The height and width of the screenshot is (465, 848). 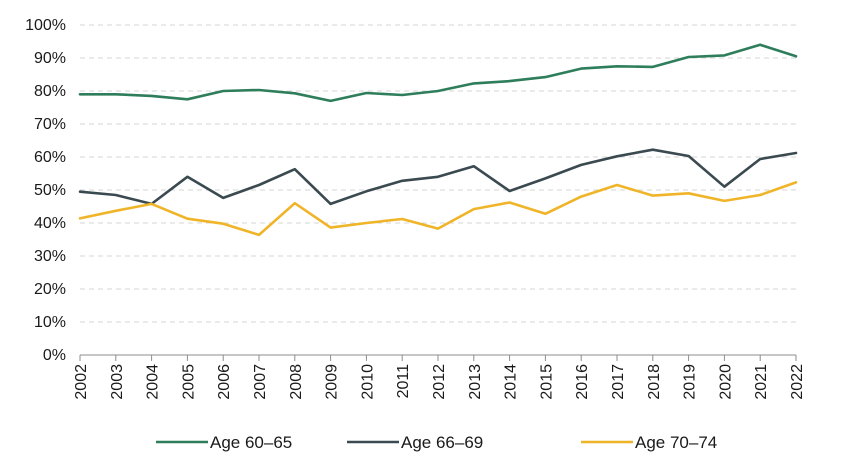 I want to click on legend-label: Age 66–69, so click(x=442, y=442).